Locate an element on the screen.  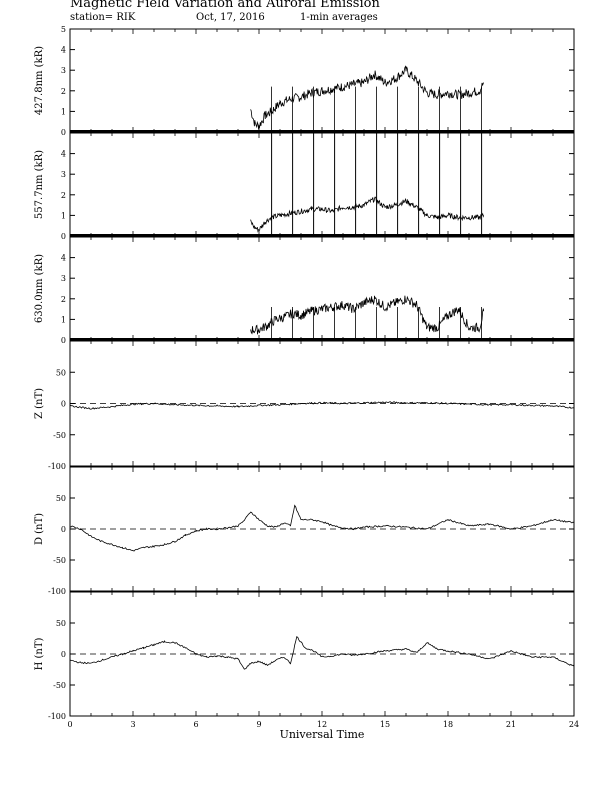
x-tick-label: 21 is located at coordinates (511, 724).